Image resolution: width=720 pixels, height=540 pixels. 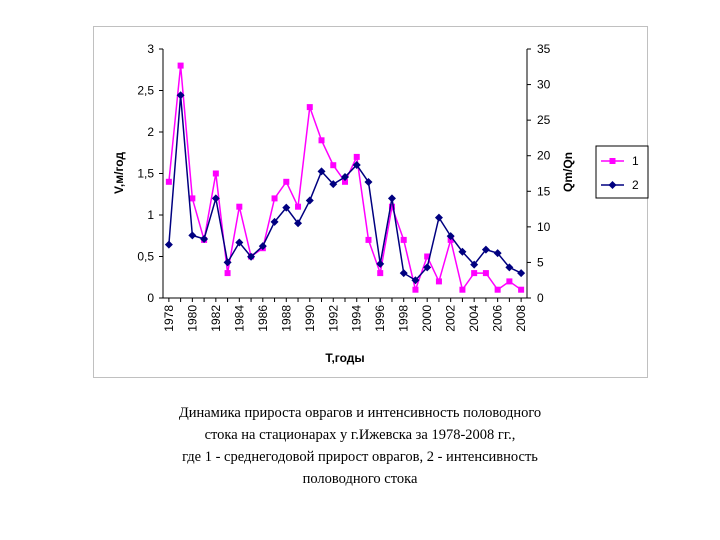 I want to click on x-tick-label: 1992, so click(x=333, y=318).